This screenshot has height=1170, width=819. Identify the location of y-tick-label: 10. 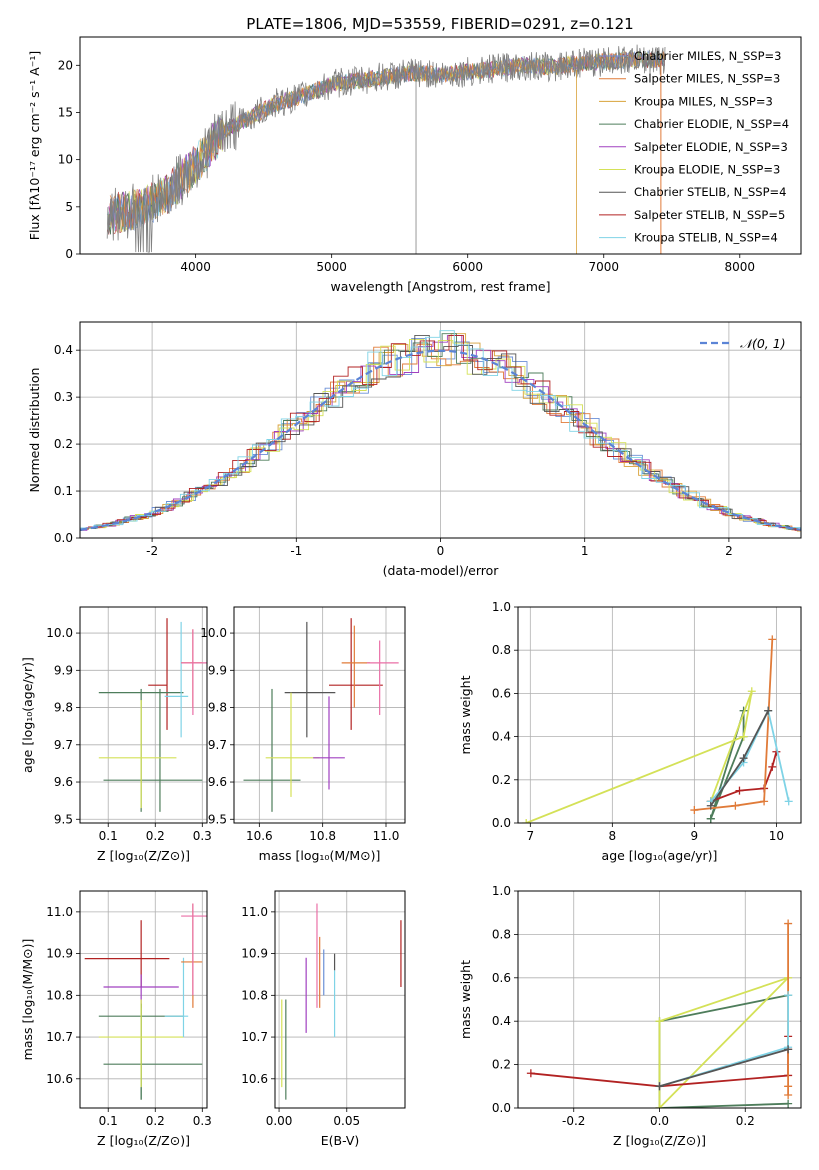
(65, 160).